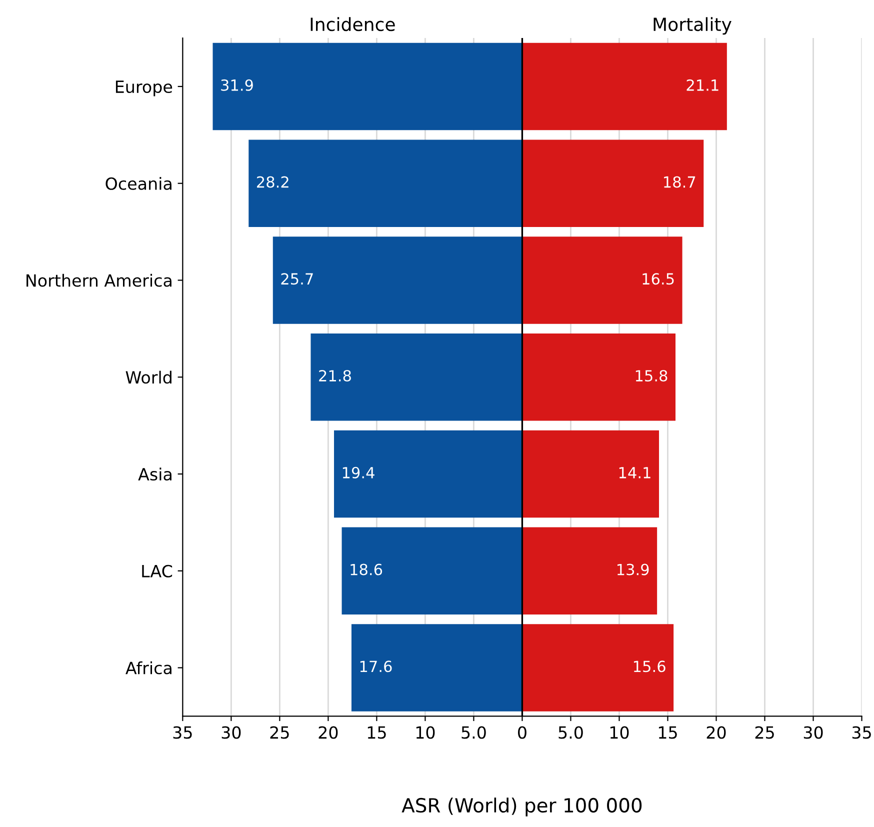 The width and height of the screenshot is (874, 827). What do you see at coordinates (652, 376) in the screenshot?
I see `data-label: 15.8` at bounding box center [652, 376].